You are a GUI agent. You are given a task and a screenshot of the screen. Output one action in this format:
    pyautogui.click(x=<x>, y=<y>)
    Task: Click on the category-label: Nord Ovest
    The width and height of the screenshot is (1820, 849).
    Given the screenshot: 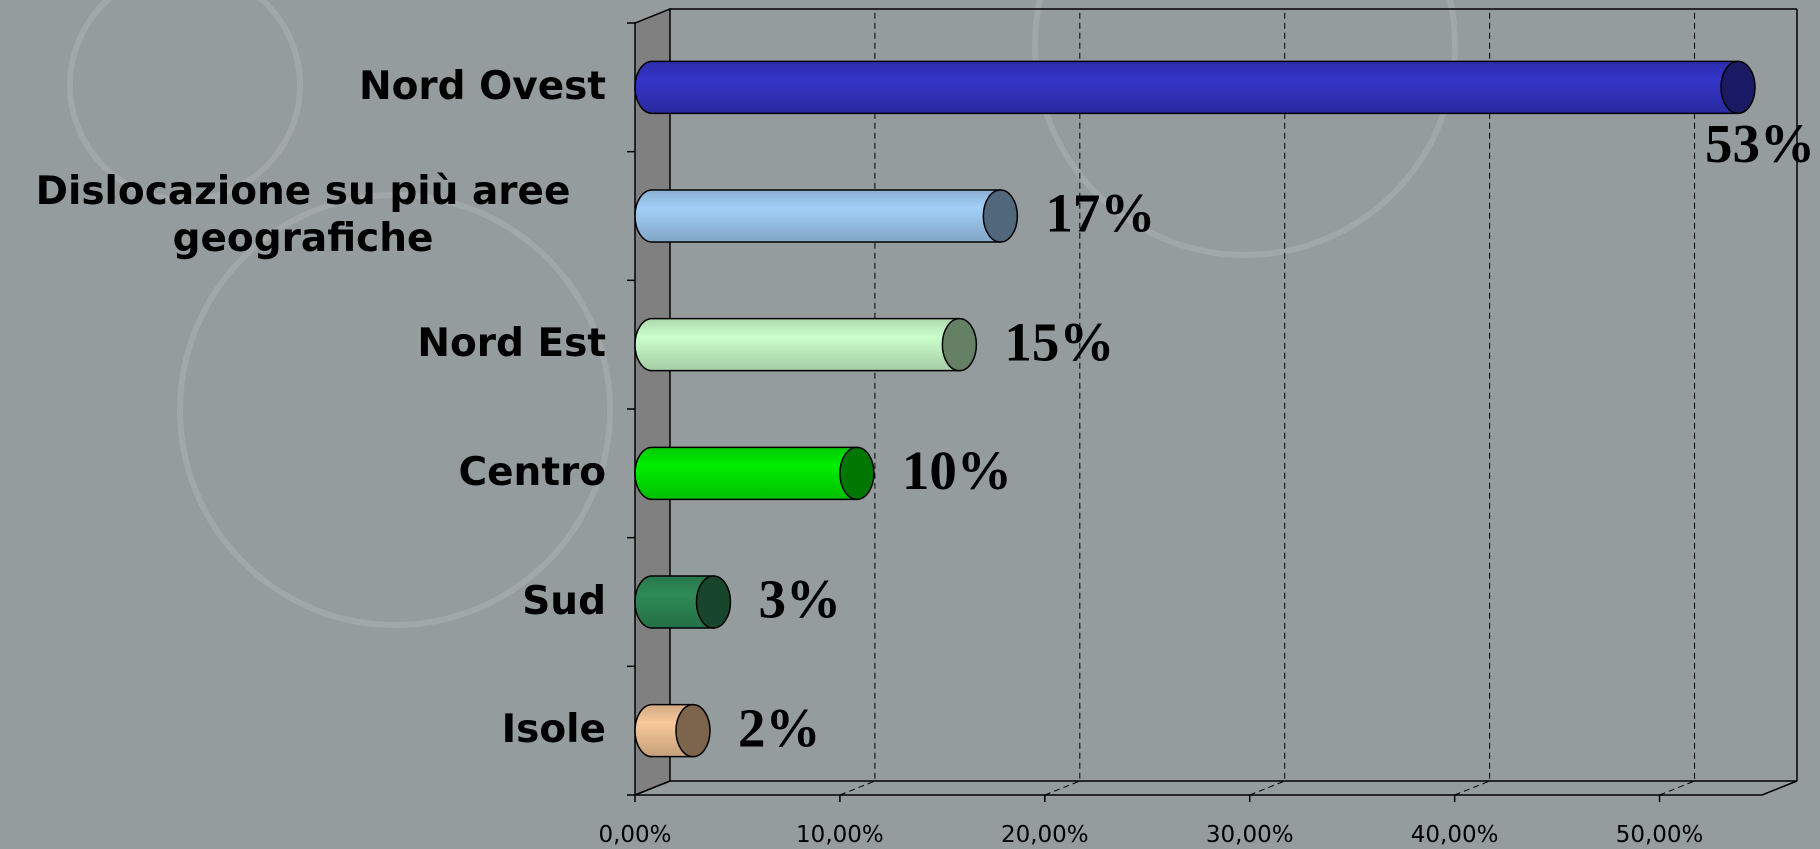 What is the action you would take?
    pyautogui.click(x=303, y=87)
    